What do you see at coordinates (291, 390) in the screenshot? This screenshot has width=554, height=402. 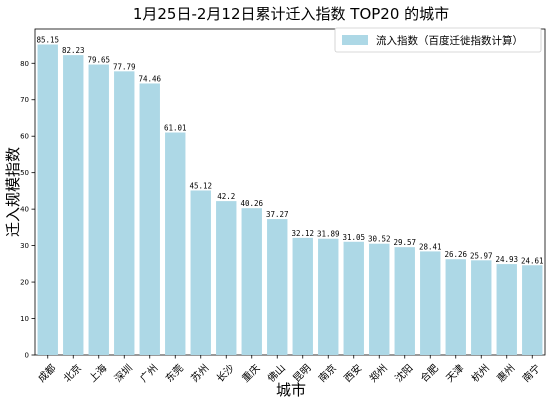 I see `x-axis-label: 城市` at bounding box center [291, 390].